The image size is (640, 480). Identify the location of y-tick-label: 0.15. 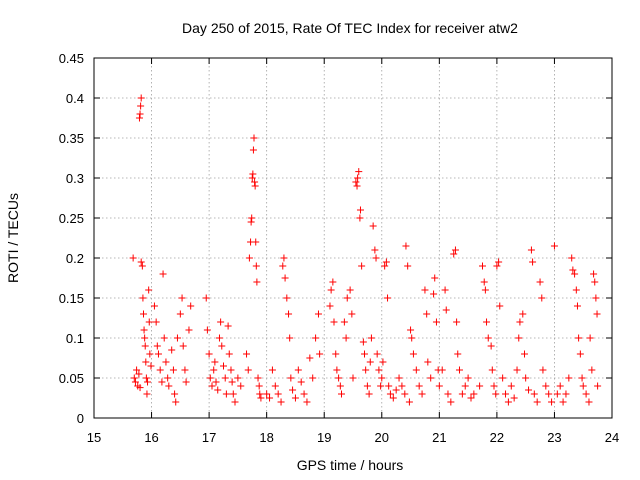
(71, 298).